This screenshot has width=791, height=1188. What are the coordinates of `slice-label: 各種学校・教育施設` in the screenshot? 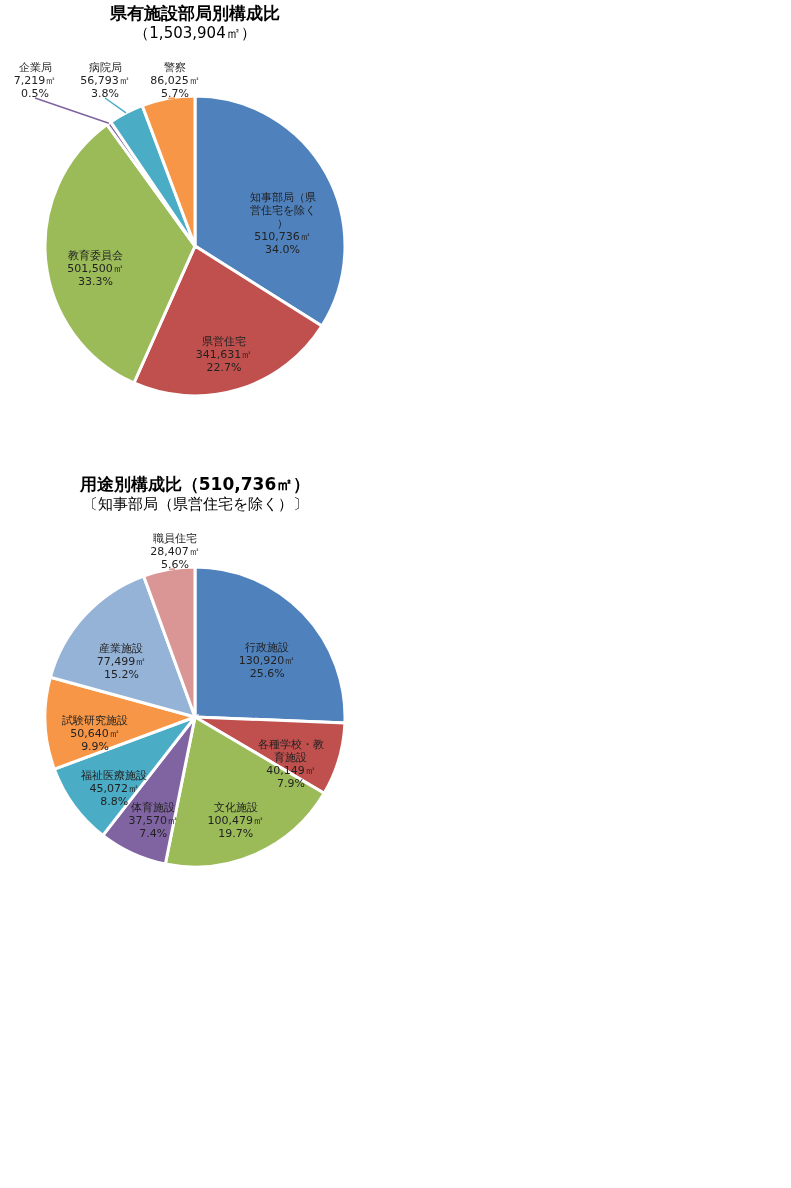 It's located at (290, 751).